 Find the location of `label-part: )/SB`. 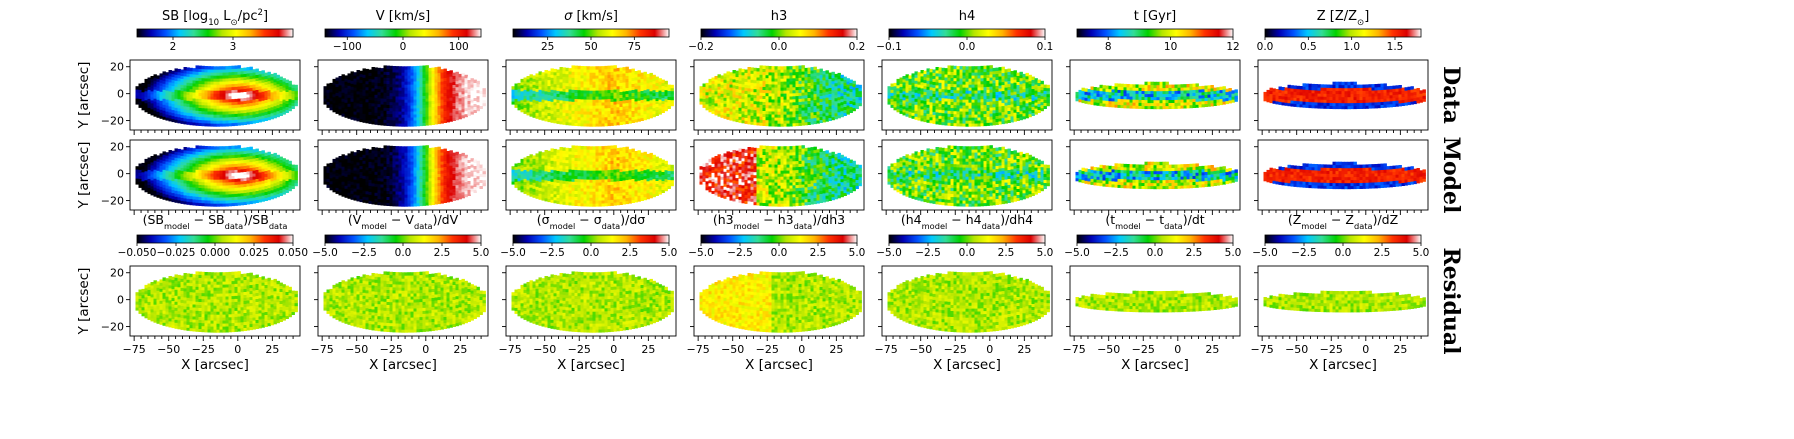

label-part: )/SB is located at coordinates (256, 219).